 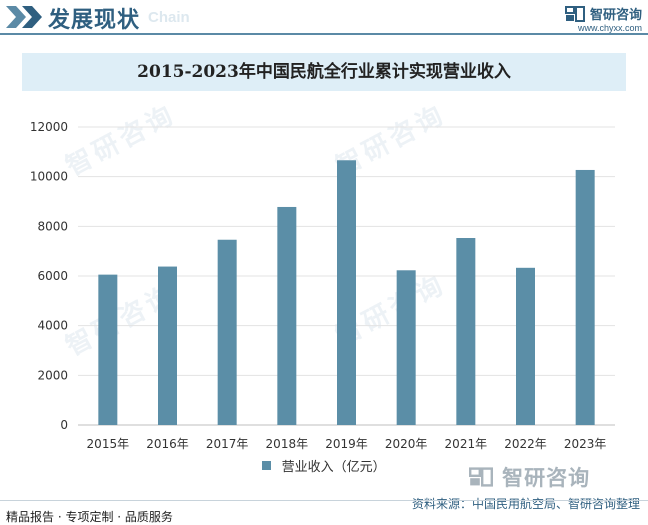 I want to click on y-tick-label: 10000, so click(x=49, y=177).